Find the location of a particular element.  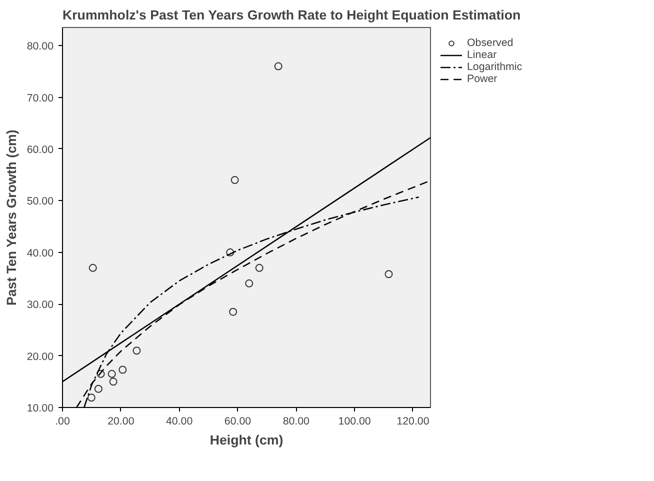

x-axis-title: Height (cm) is located at coordinates (247, 440).